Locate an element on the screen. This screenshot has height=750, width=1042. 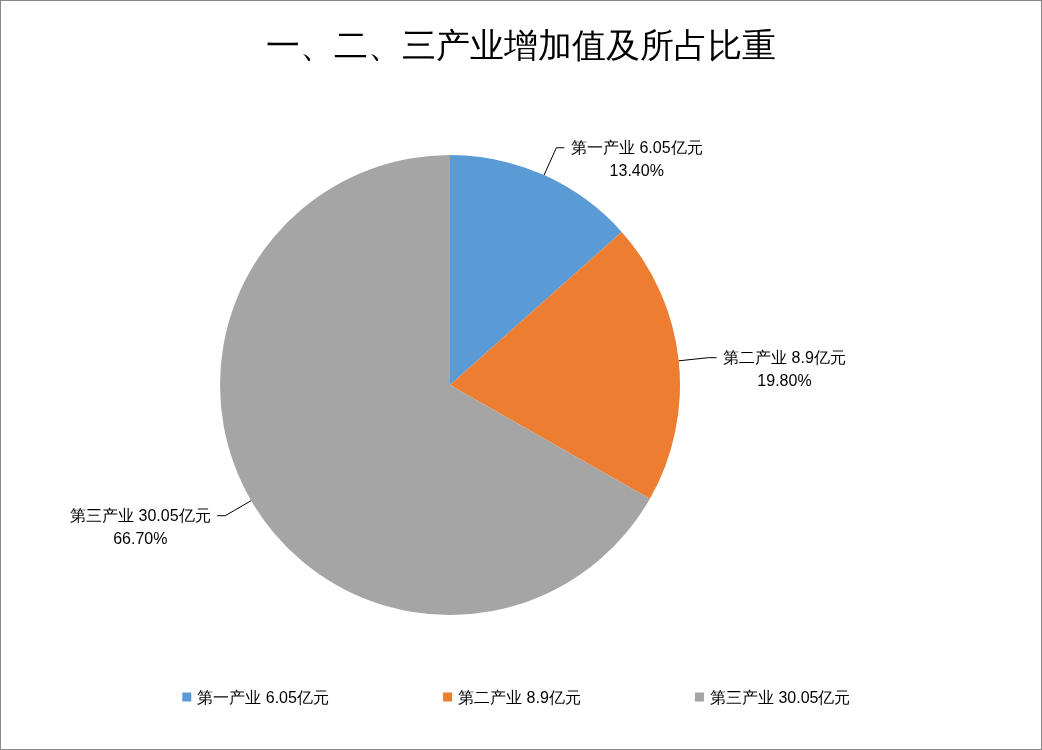
chart-title: 一、二、三产业增加值及所占比重 is located at coordinates (521, 45).